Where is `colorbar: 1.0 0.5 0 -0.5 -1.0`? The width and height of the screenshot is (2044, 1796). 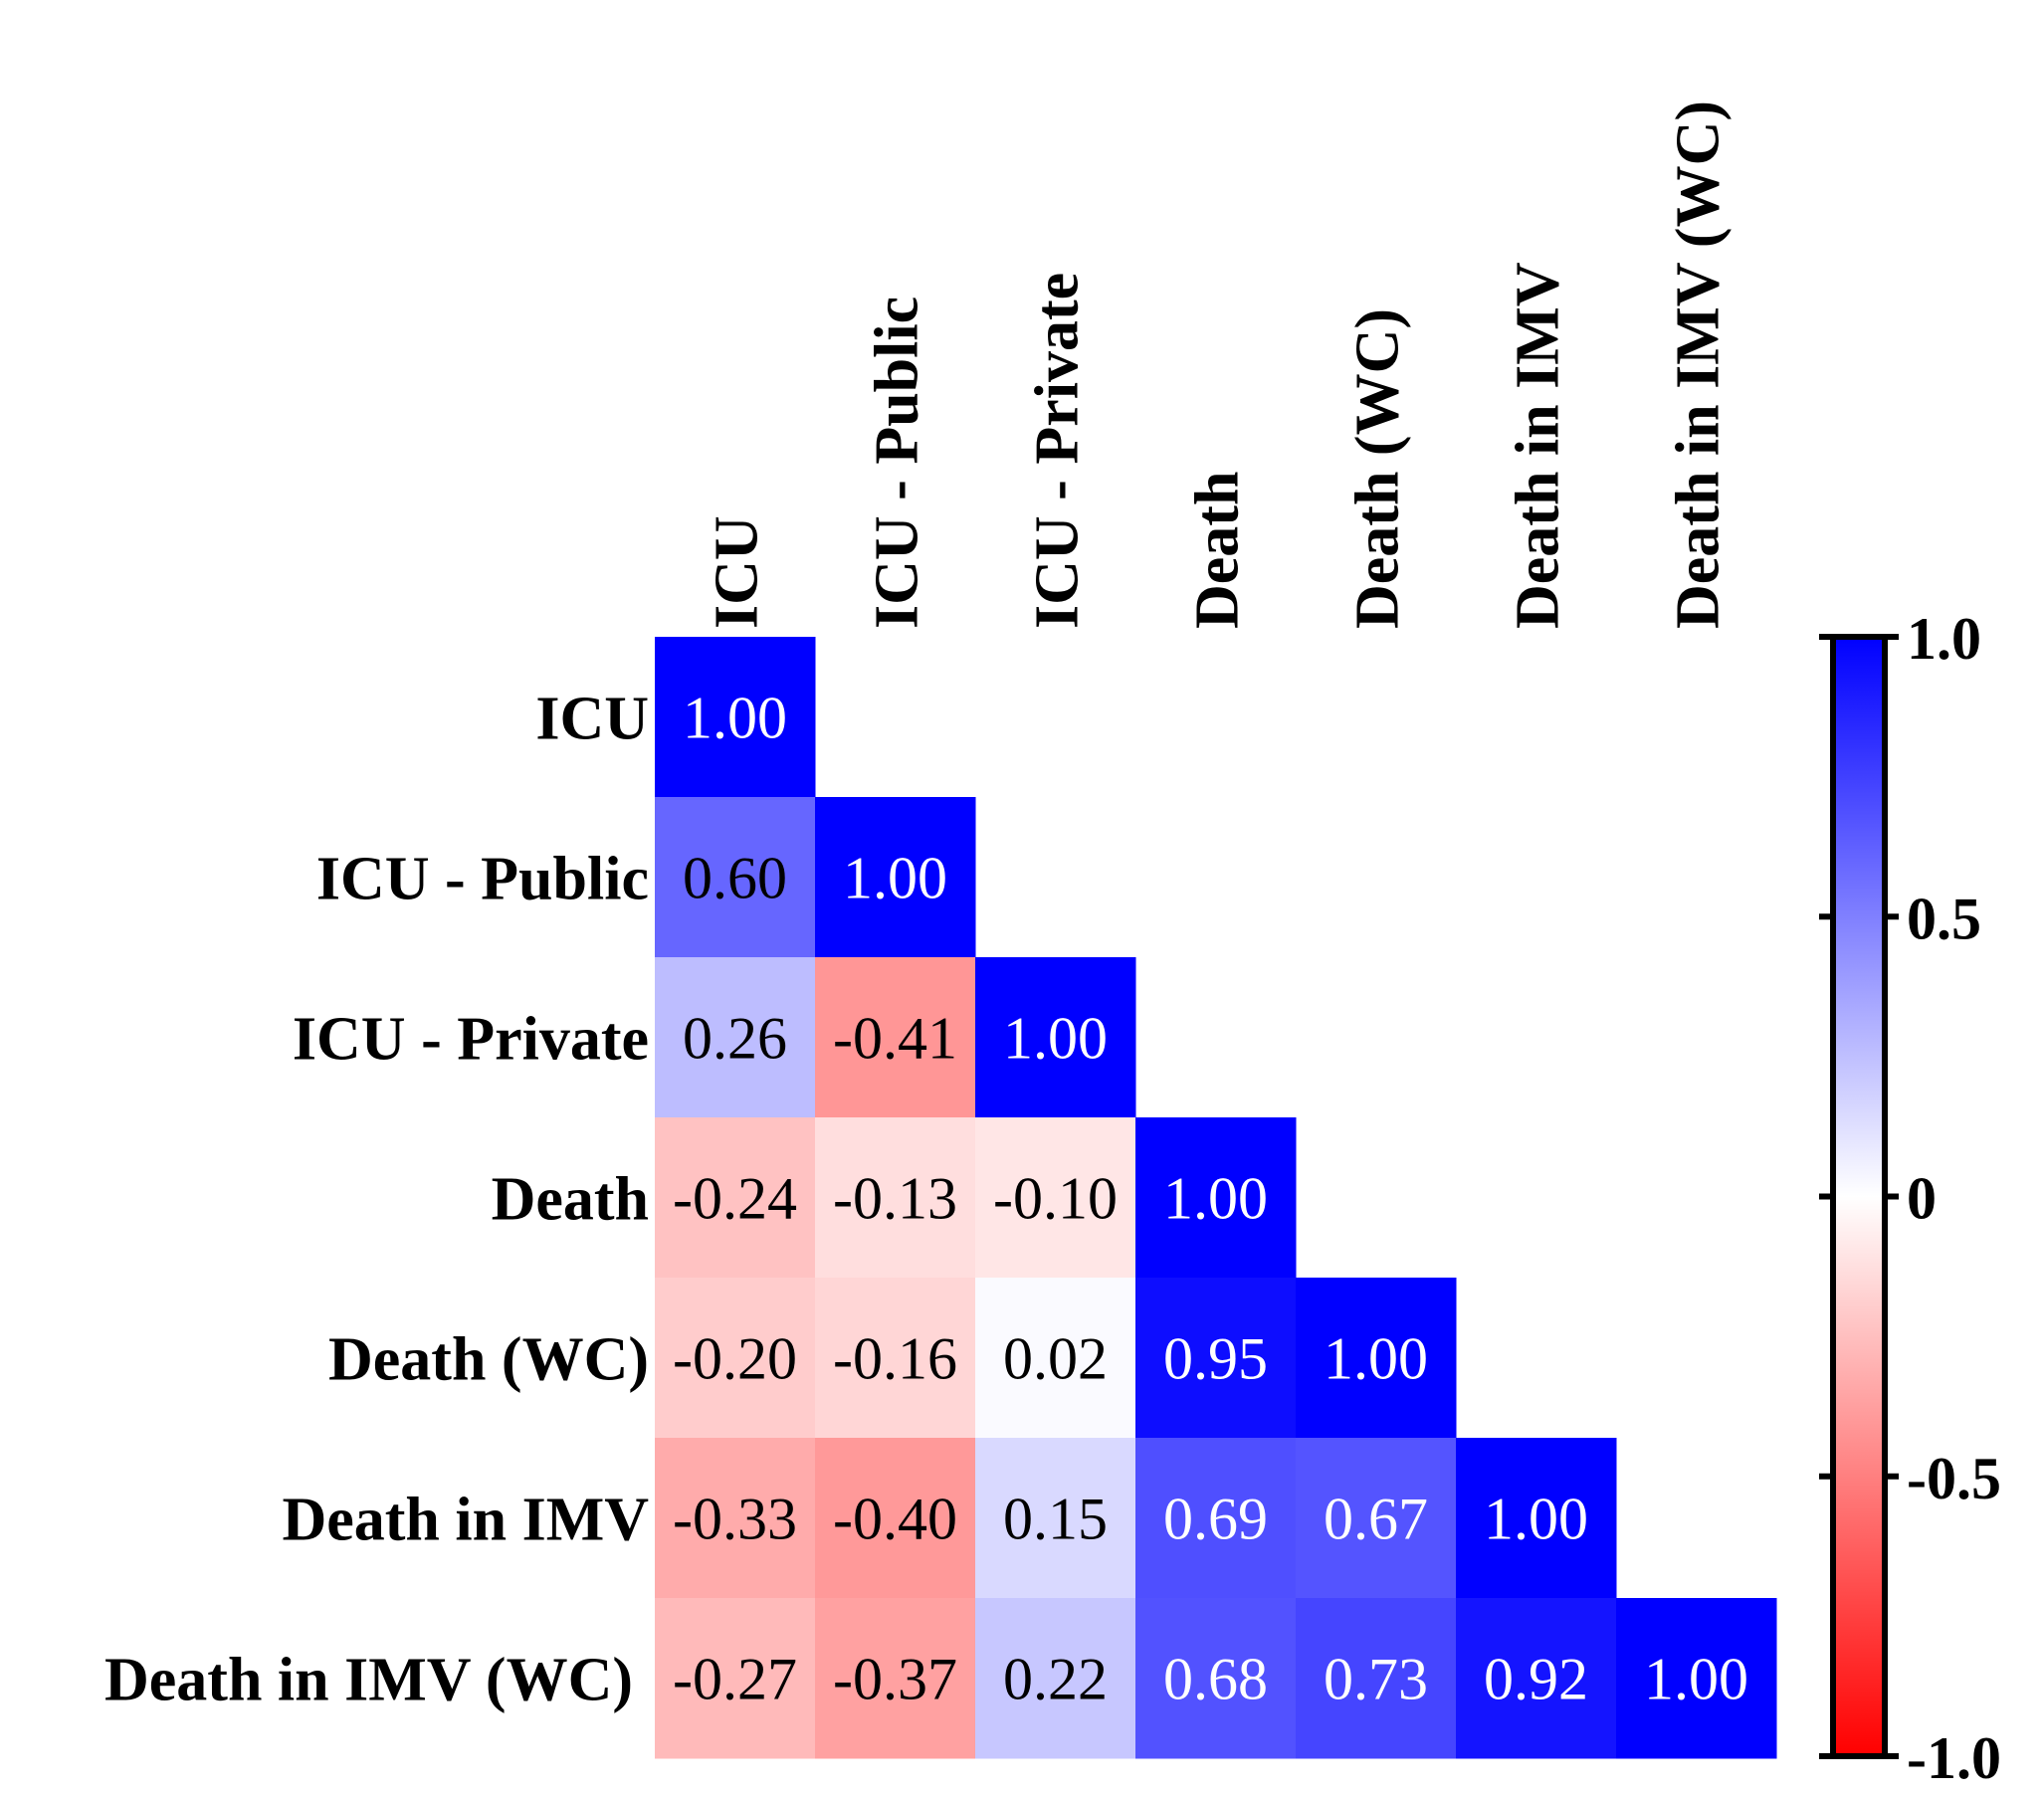
colorbar: 1.0 0.5 0 -0.5 -1.0 is located at coordinates (1910, 1198).